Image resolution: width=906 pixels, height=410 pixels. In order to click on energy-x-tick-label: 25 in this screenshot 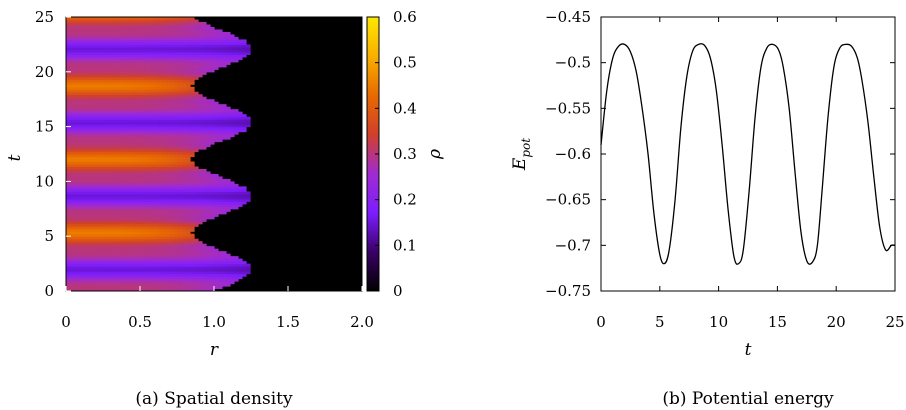, I will do `click(894, 322)`.